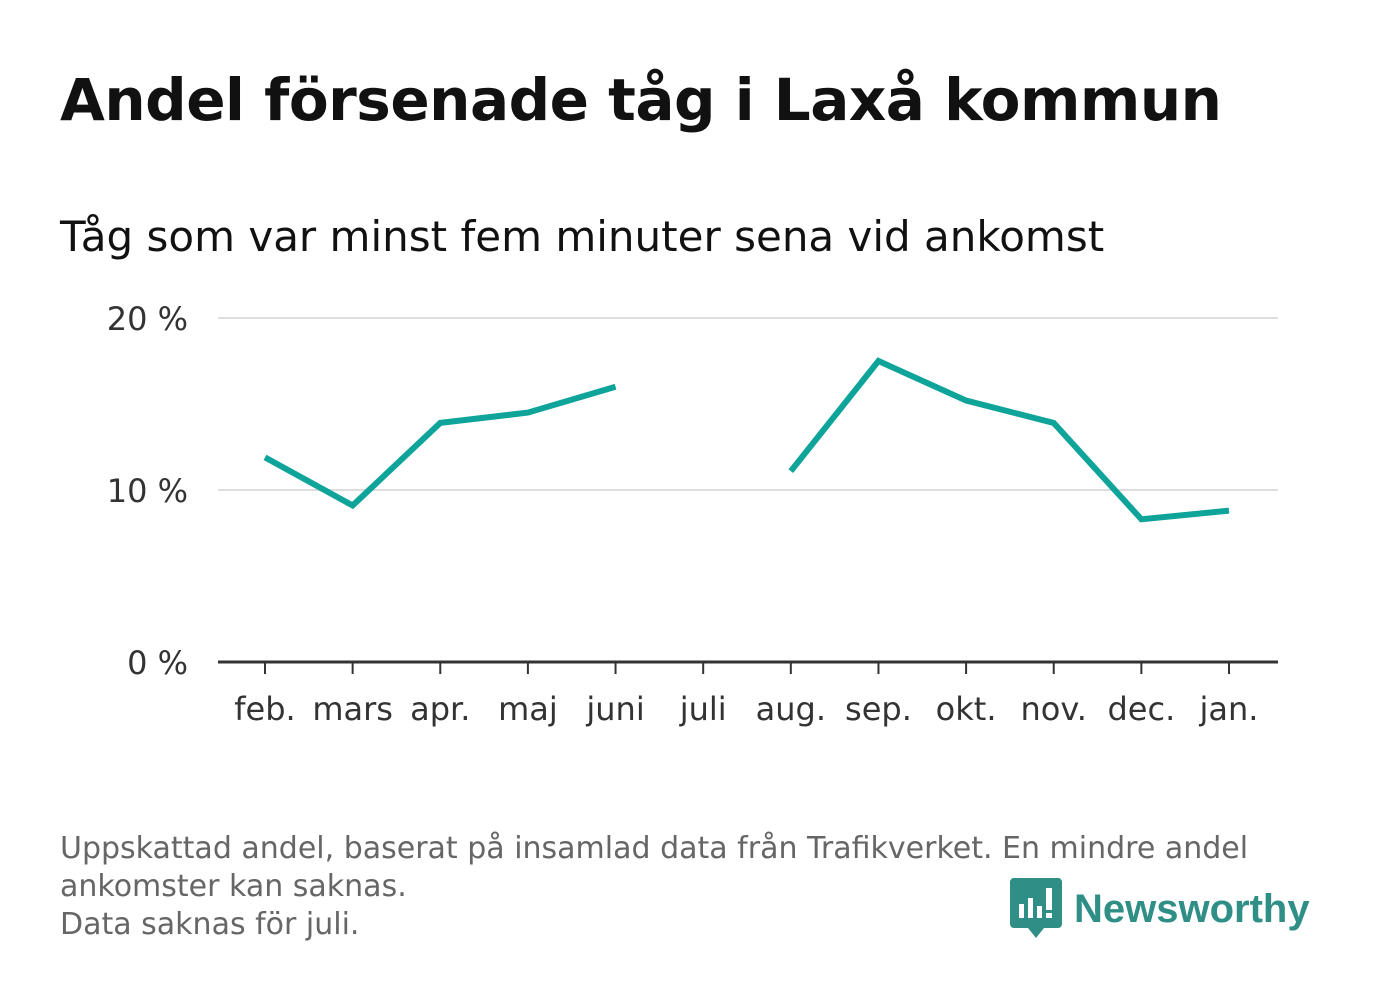 This screenshot has height=999, width=1382. I want to click on x-tick-label: sep., so click(878, 709).